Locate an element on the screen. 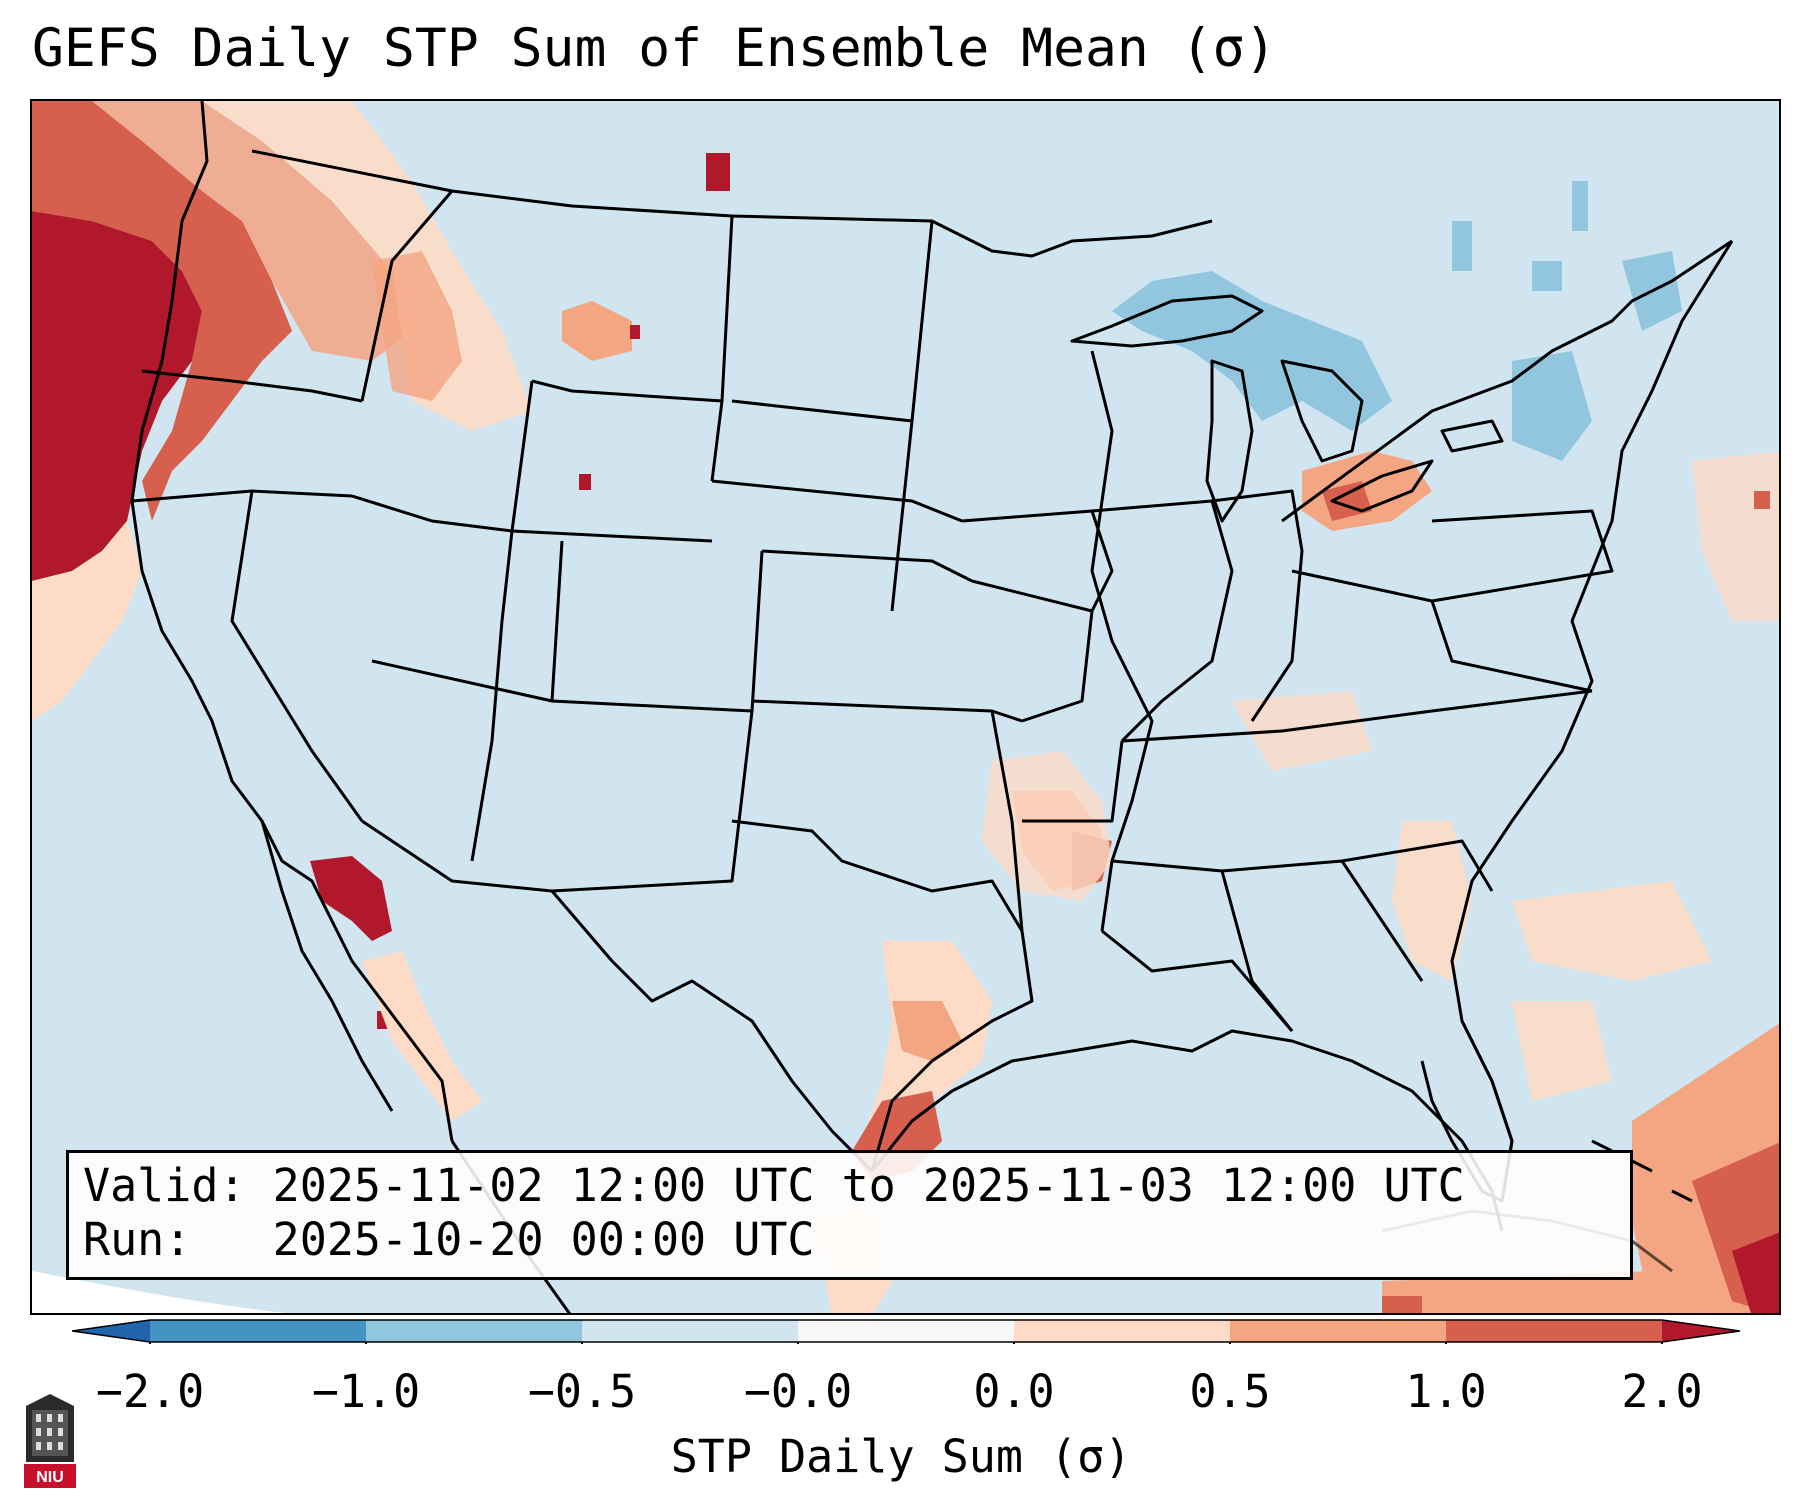 This screenshot has width=1803, height=1506. lake-ontario is located at coordinates (1472, 436).